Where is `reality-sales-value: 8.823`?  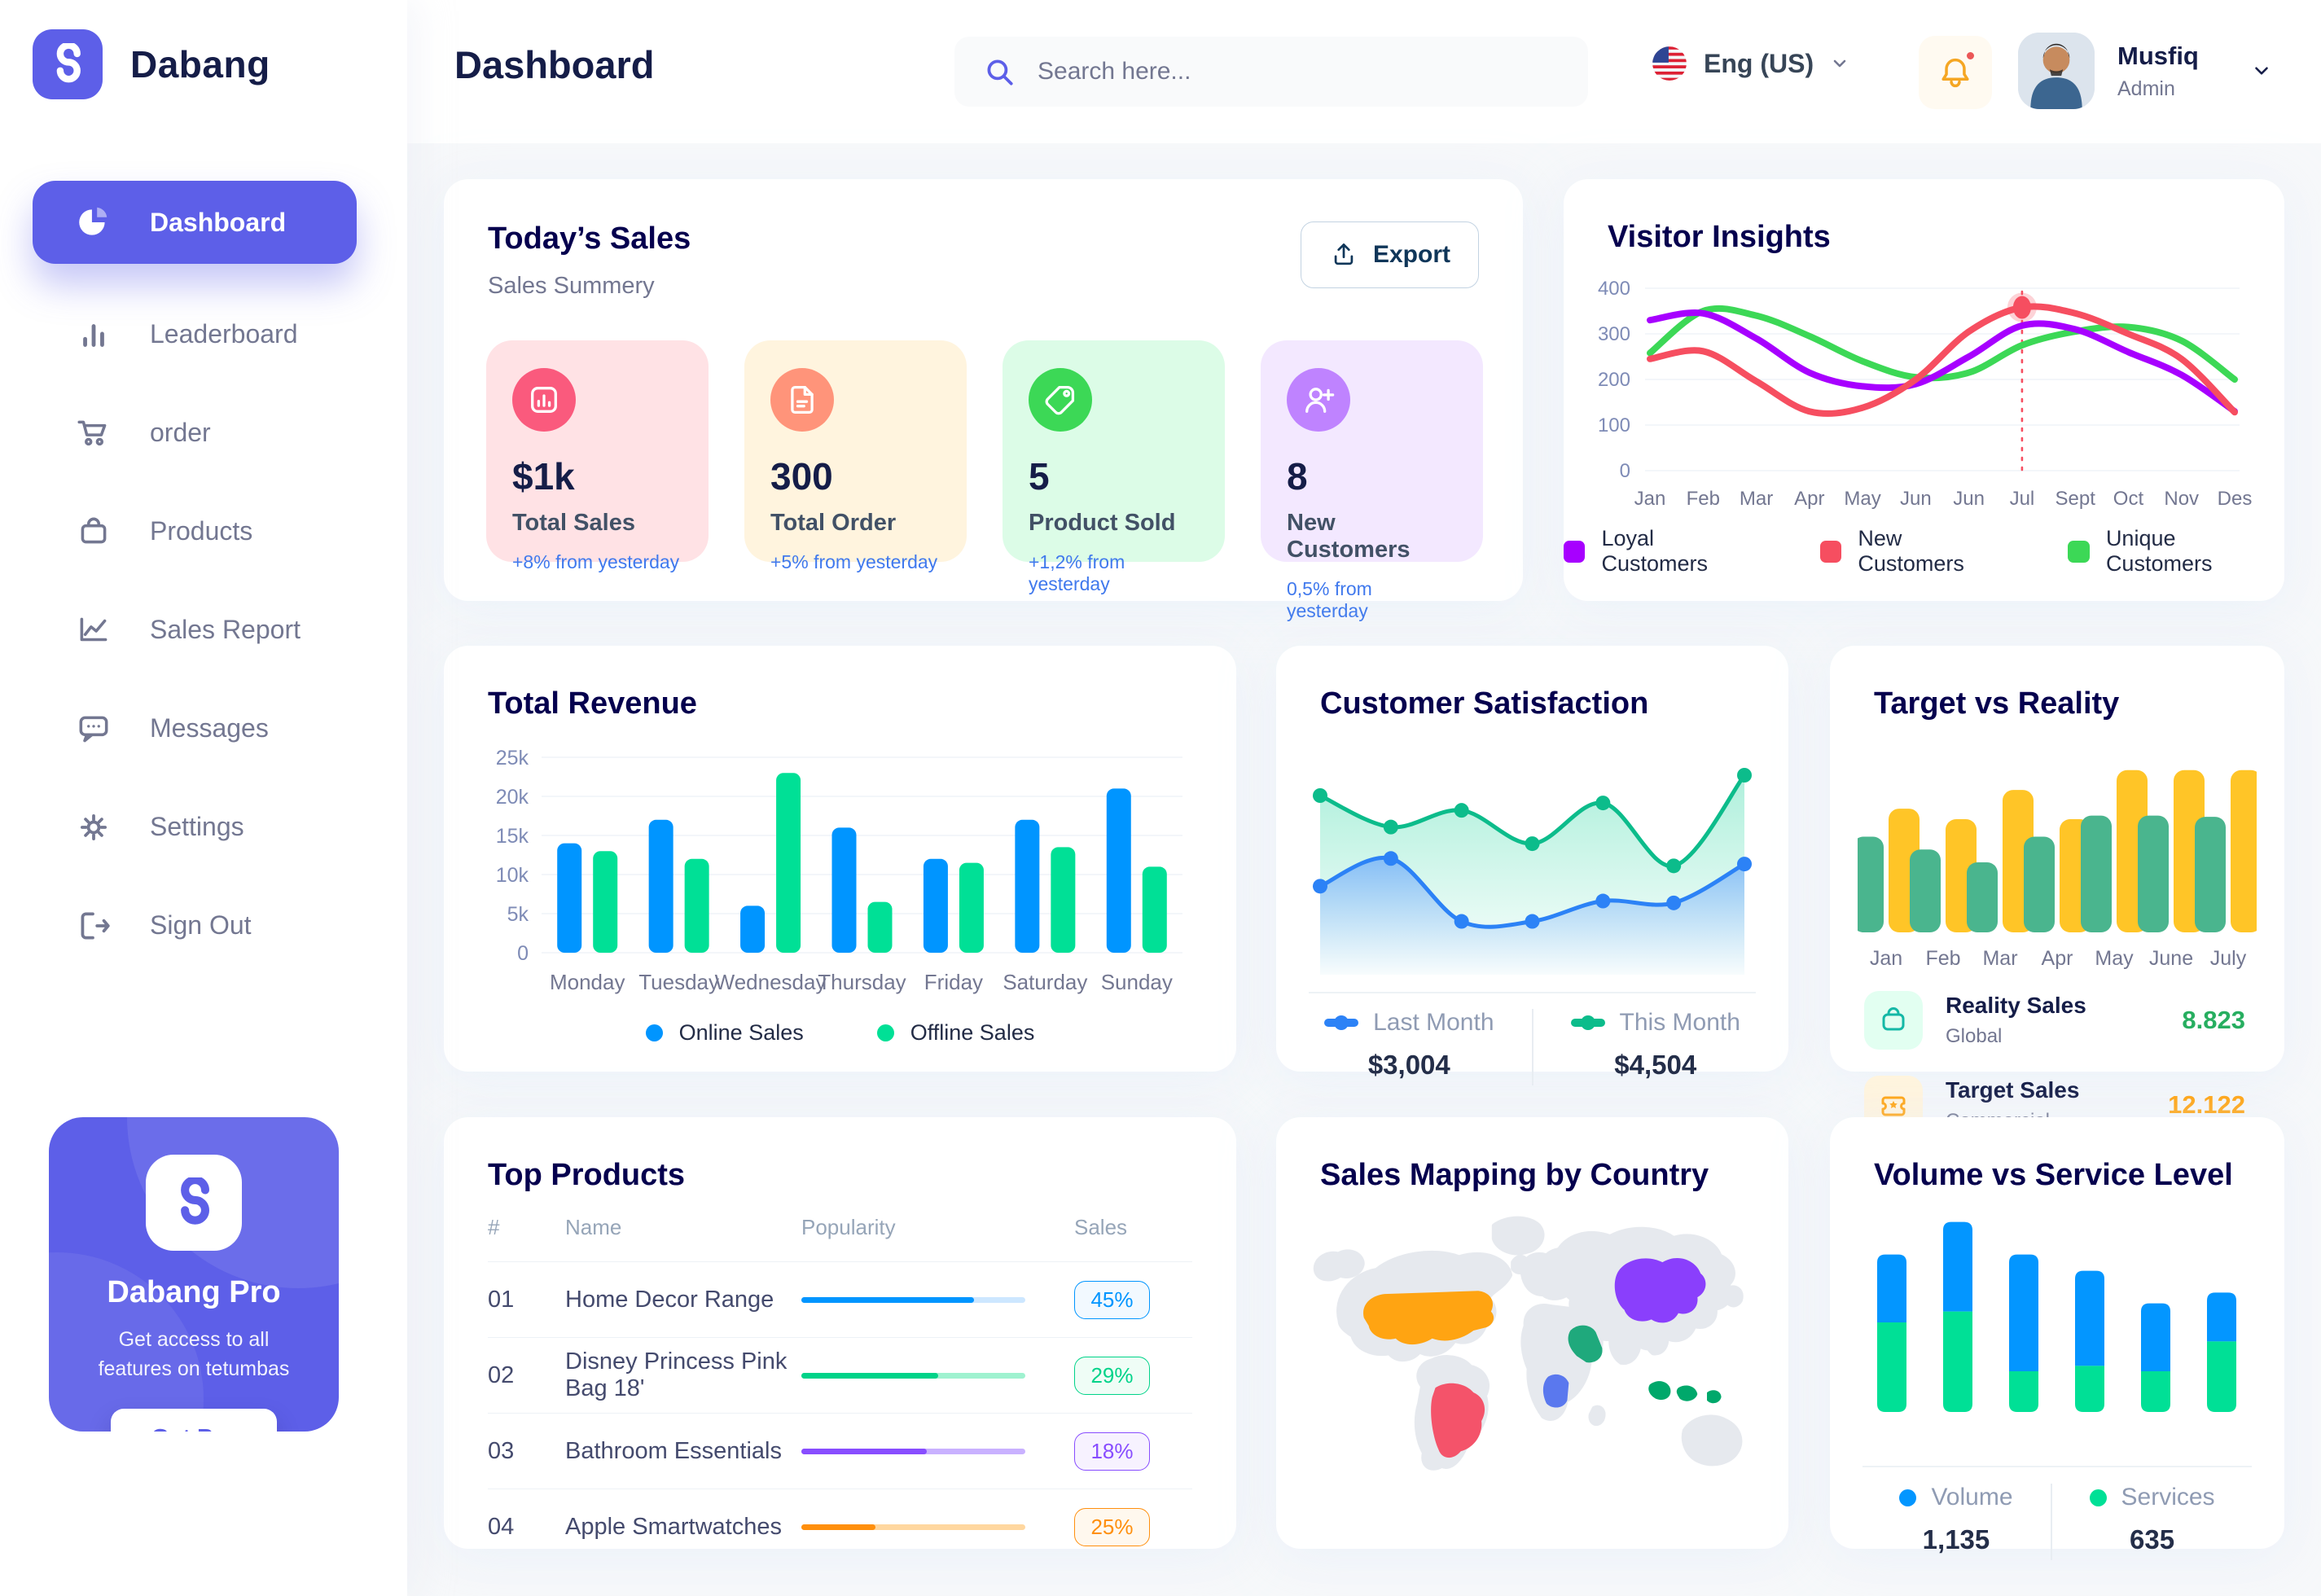
reality-sales-value: 8.823 is located at coordinates (2213, 1020).